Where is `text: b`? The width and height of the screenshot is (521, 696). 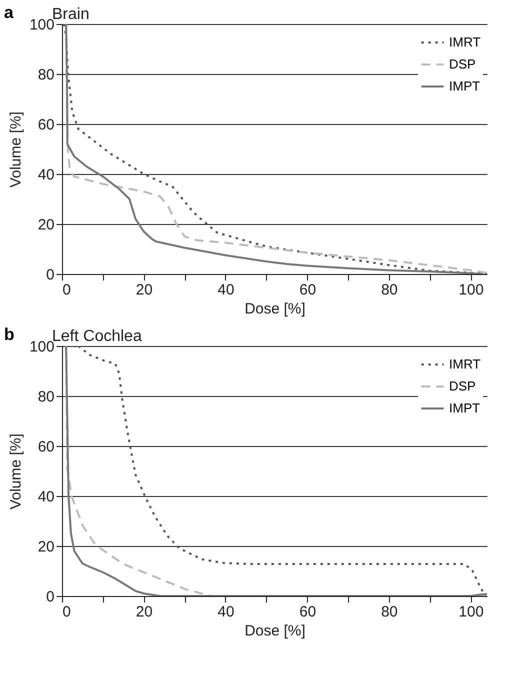 text: b is located at coordinates (9, 334).